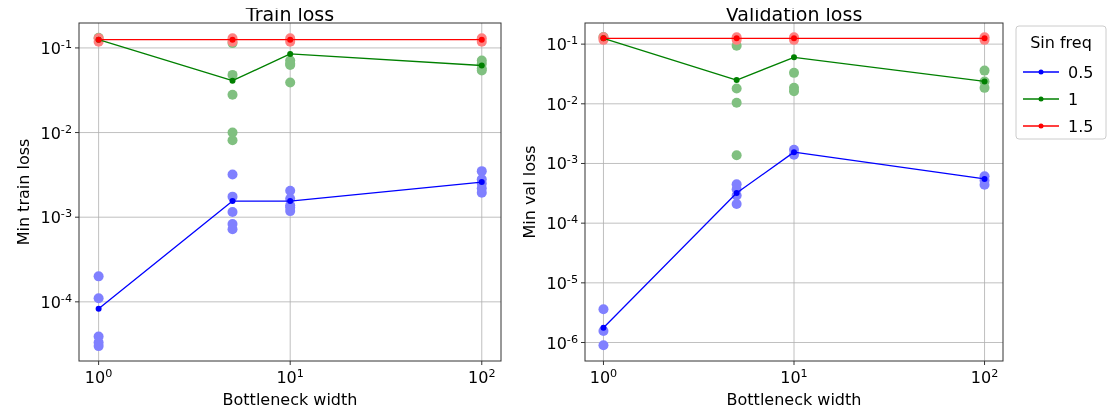  What do you see at coordinates (529, 192) in the screenshot?
I see `y-axis-title: Min val loss` at bounding box center [529, 192].